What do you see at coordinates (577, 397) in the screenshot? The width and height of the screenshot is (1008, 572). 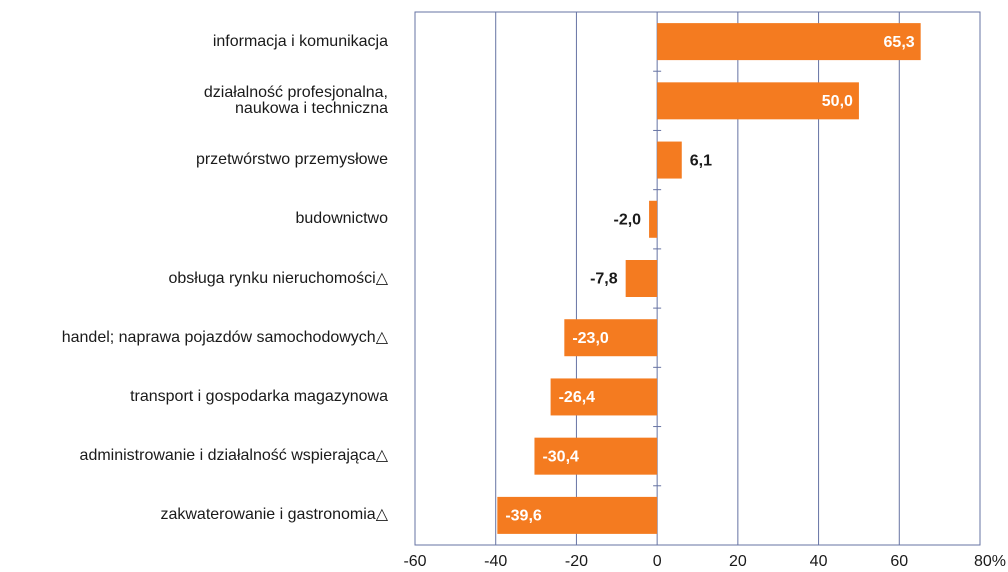 I see `value-label: -26,4` at bounding box center [577, 397].